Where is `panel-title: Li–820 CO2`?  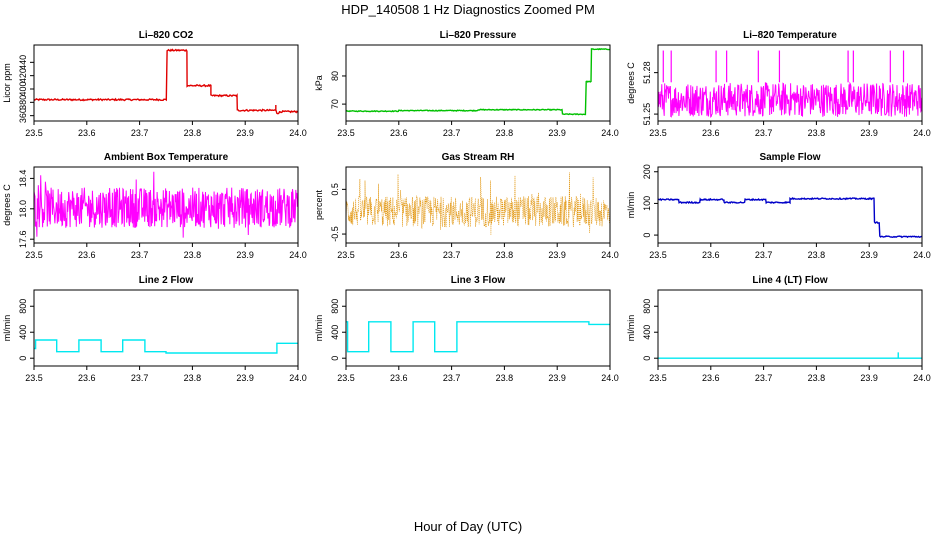
panel-title: Li–820 CO2 is located at coordinates (166, 35).